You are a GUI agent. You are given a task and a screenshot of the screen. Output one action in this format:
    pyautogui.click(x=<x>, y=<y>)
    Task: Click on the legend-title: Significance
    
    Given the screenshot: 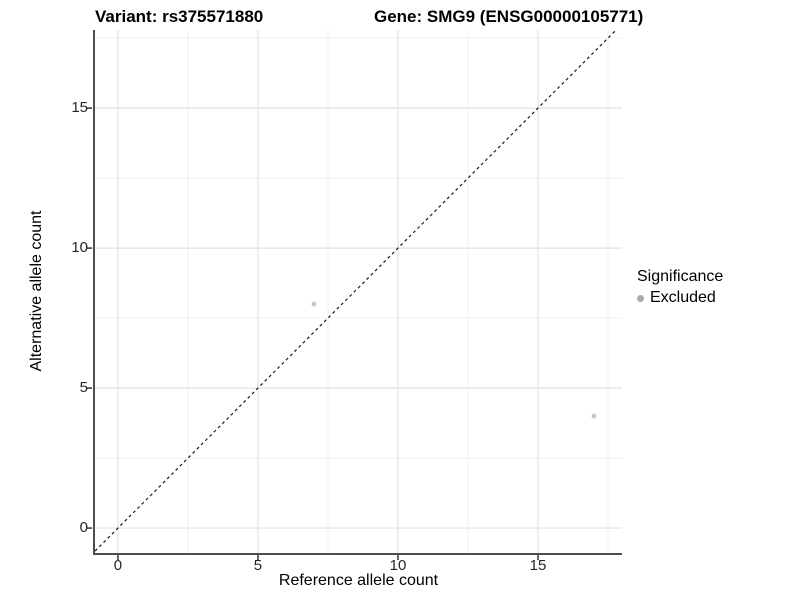 What is the action you would take?
    pyautogui.click(x=680, y=276)
    